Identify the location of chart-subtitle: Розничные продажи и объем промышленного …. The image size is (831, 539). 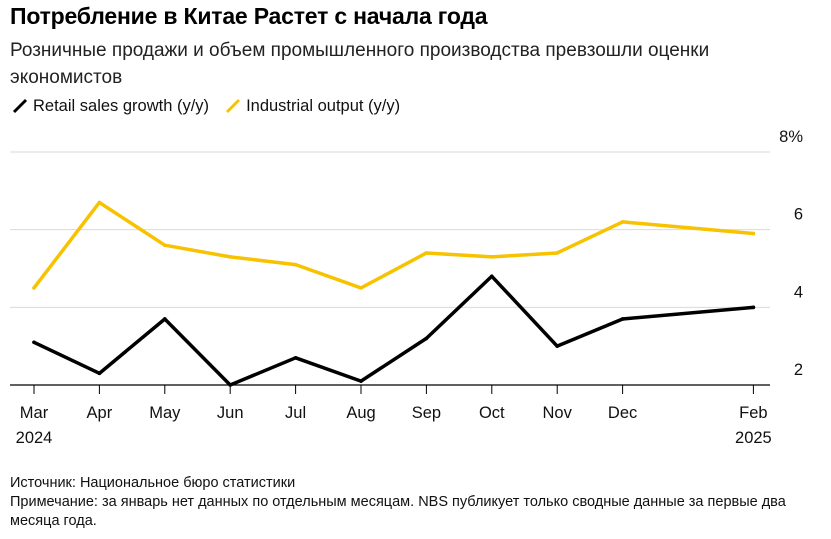
(360, 64).